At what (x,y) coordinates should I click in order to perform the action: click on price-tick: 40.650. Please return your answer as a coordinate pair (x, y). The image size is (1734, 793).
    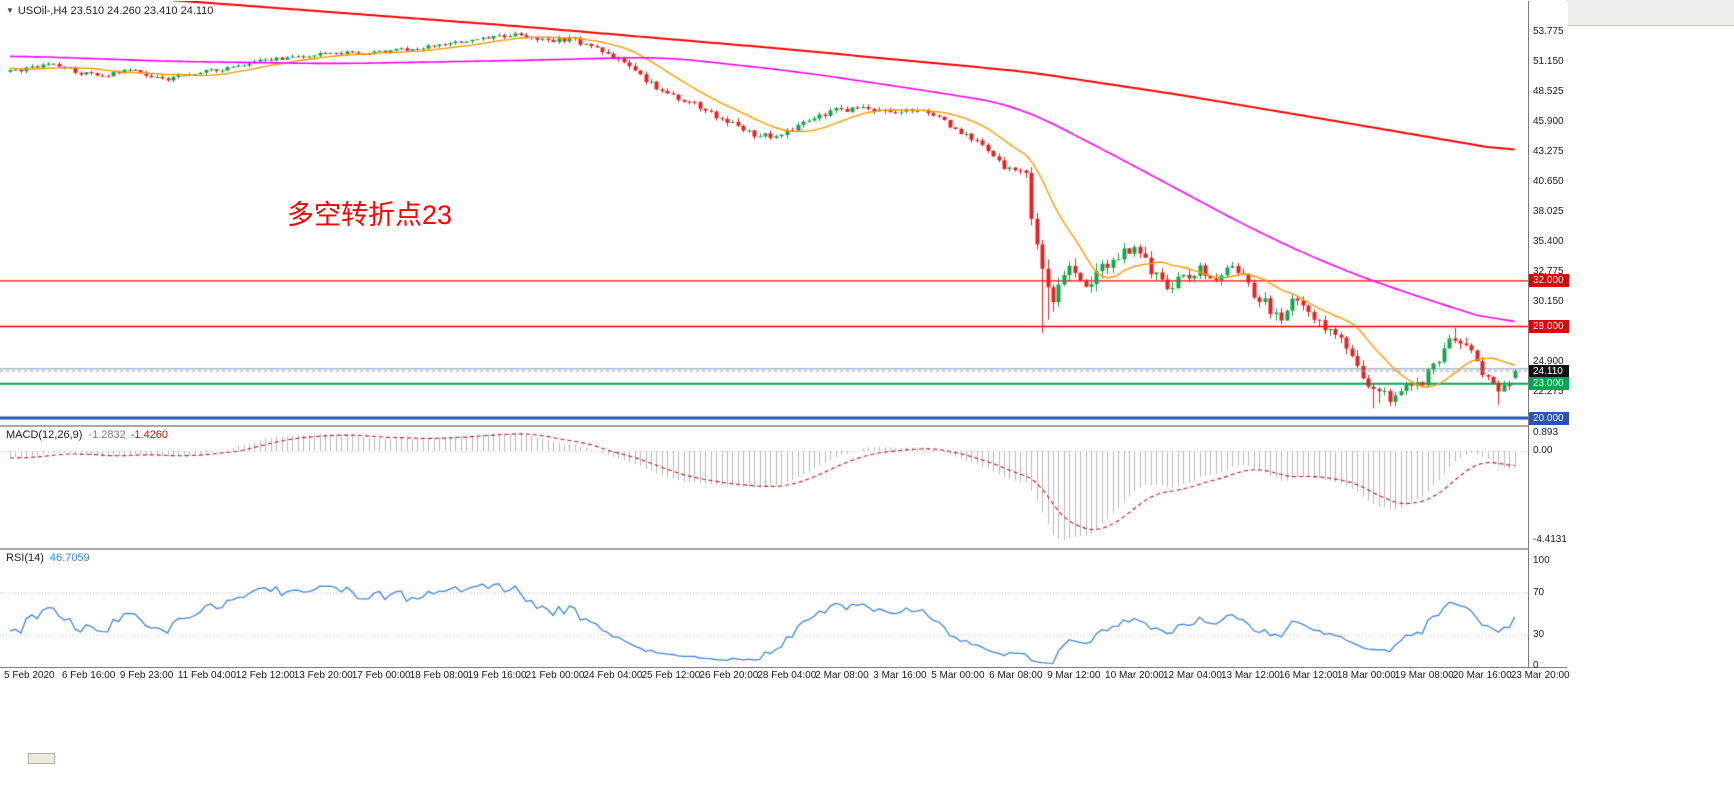
    Looking at the image, I should click on (1548, 181).